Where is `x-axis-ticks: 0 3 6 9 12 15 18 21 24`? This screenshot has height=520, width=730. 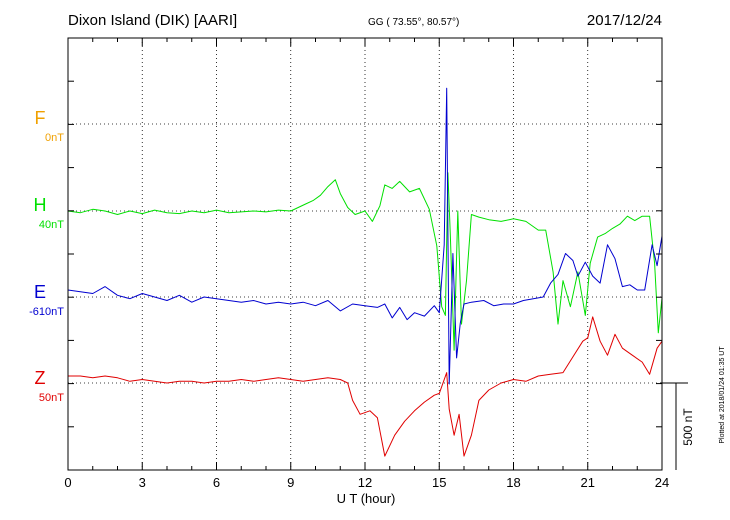
x-axis-ticks: 0 3 6 9 12 15 18 21 24 is located at coordinates (366, 482).